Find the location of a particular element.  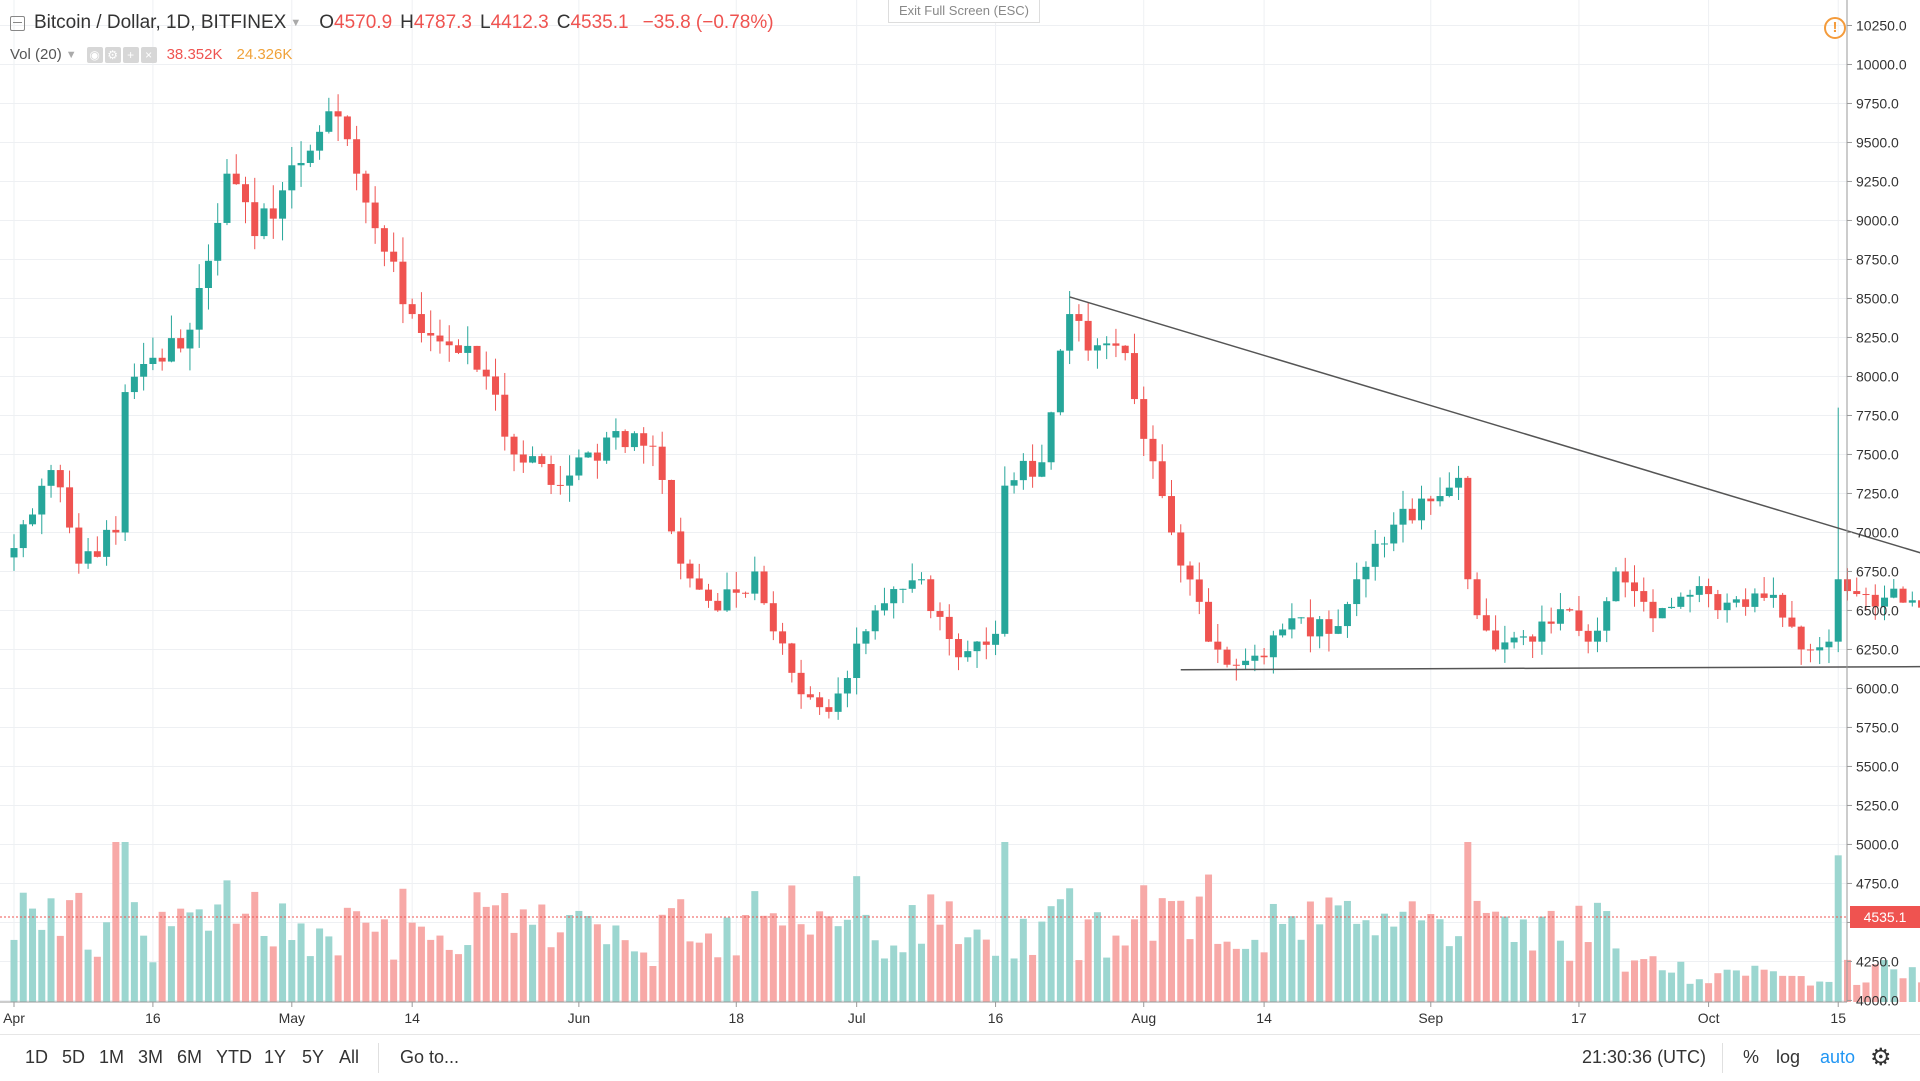

x-tick-label: Jun is located at coordinates (579, 1018).